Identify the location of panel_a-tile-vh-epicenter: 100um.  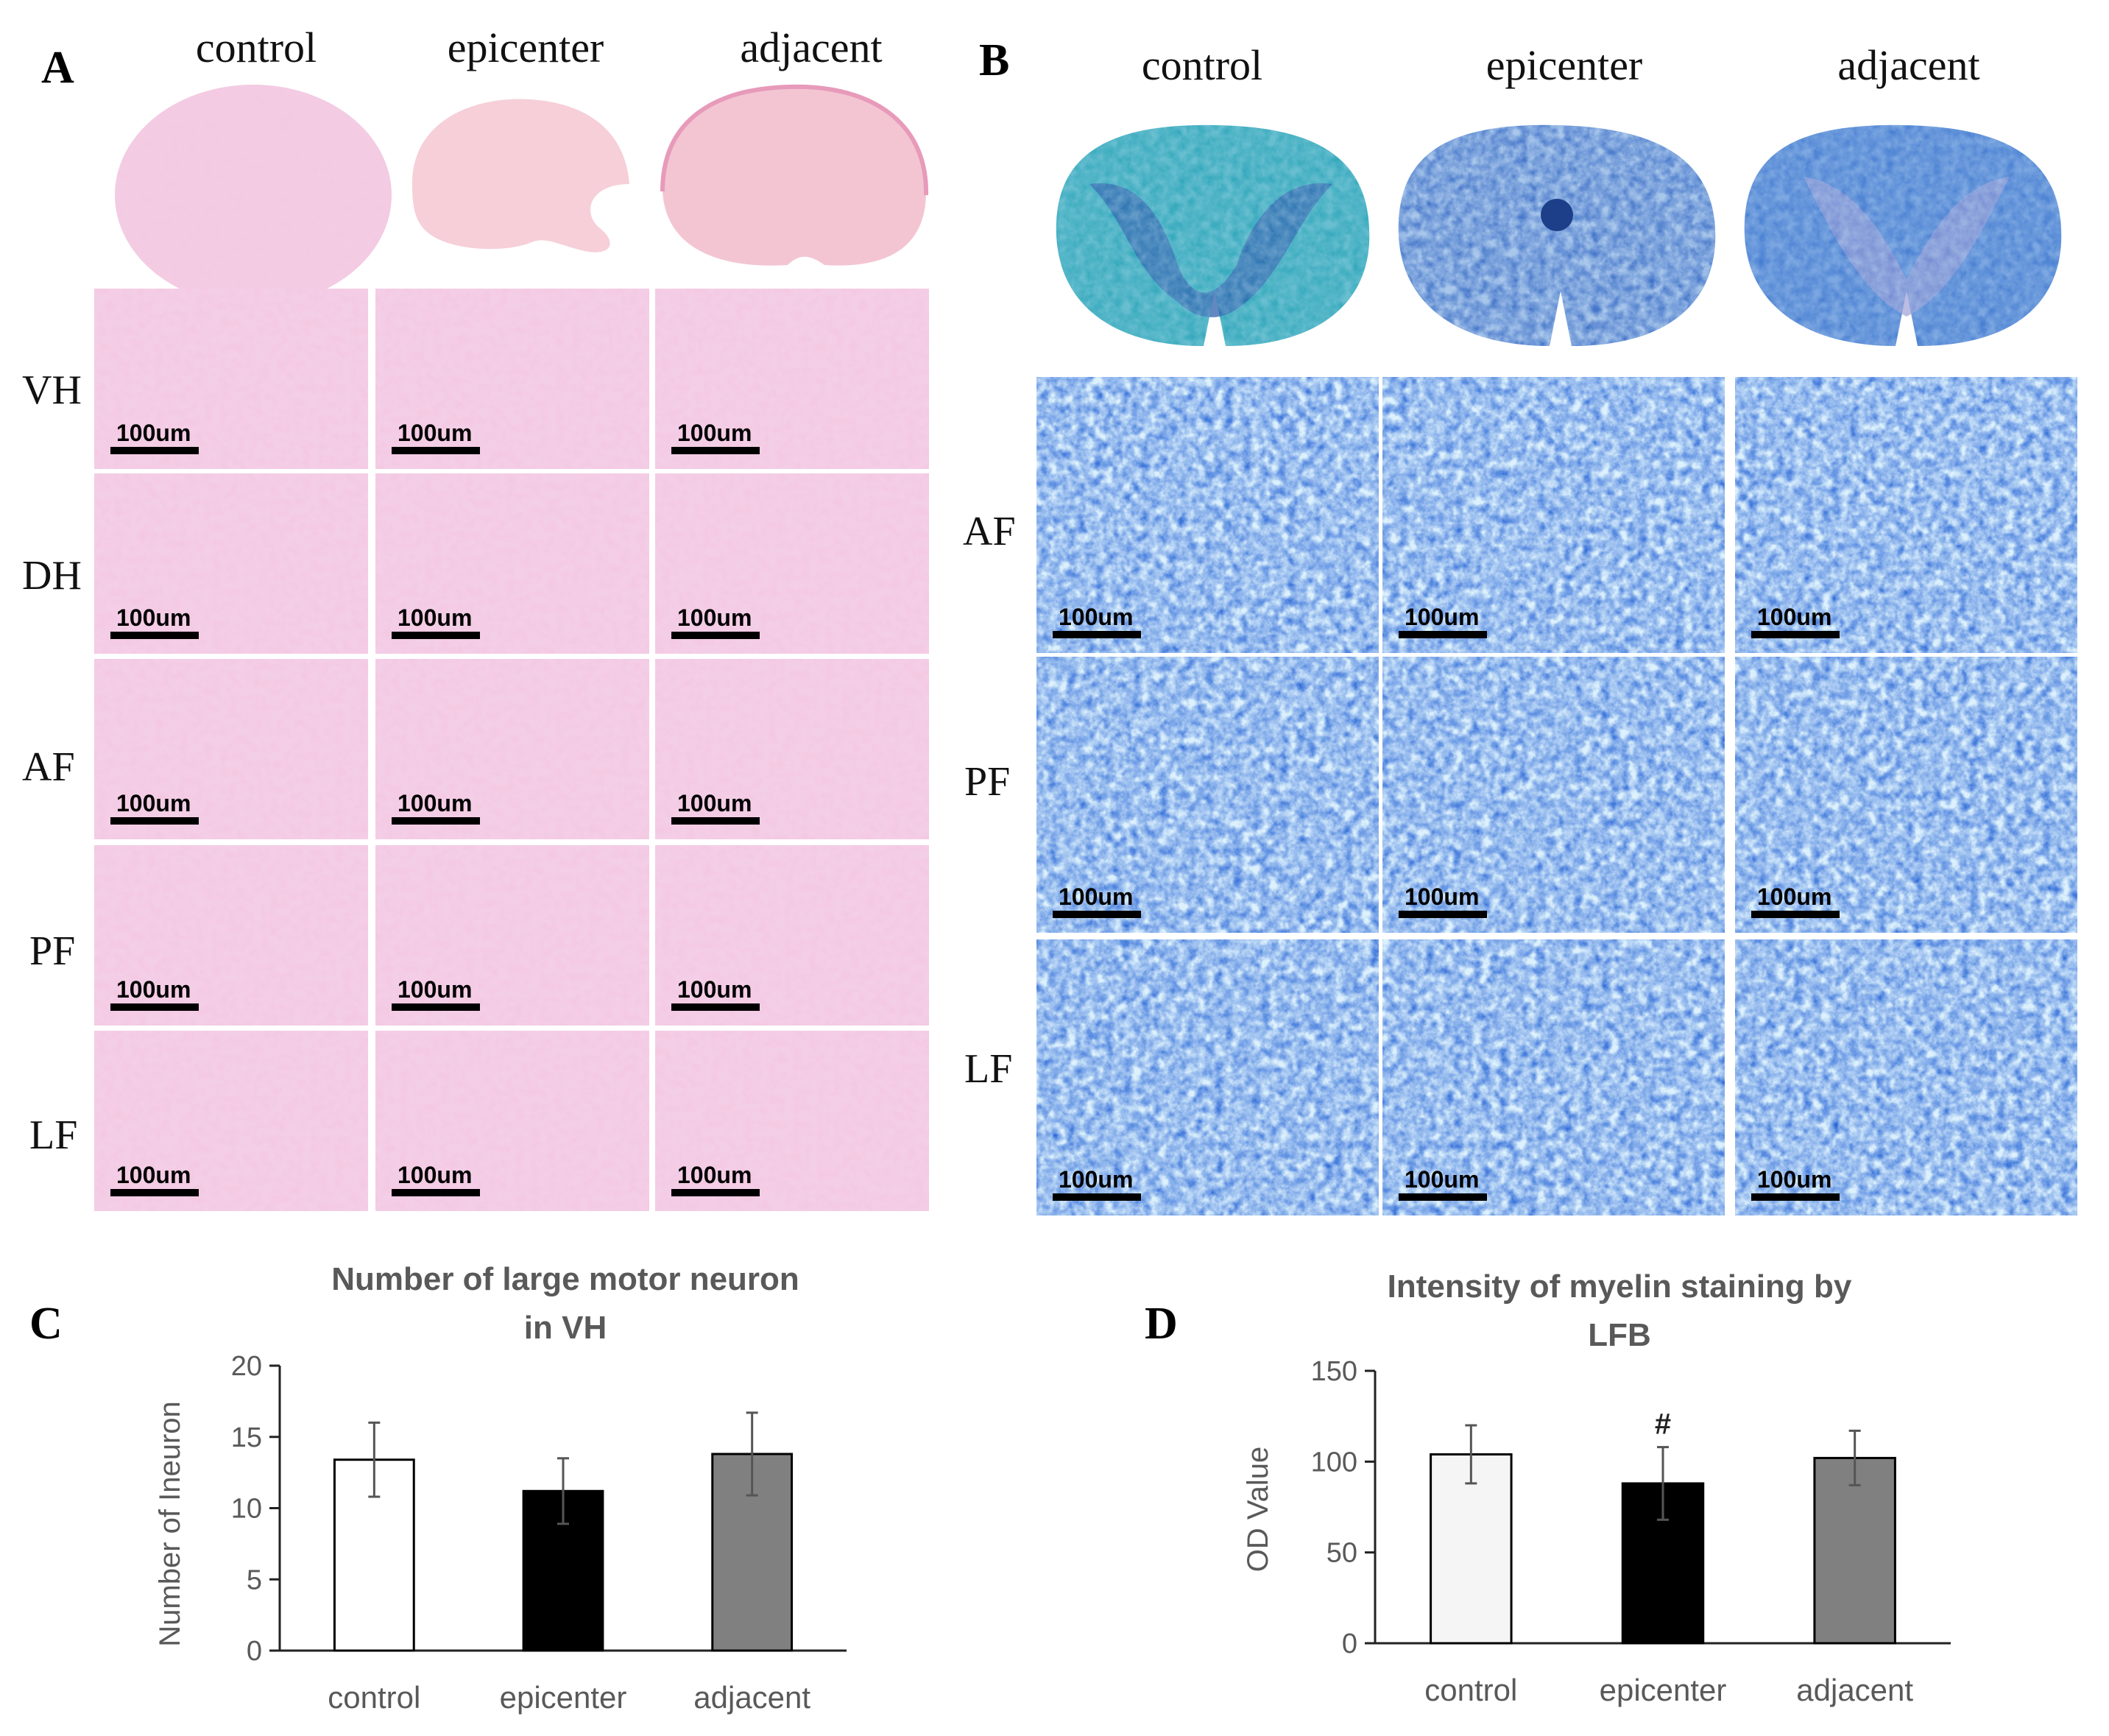
(512, 379).